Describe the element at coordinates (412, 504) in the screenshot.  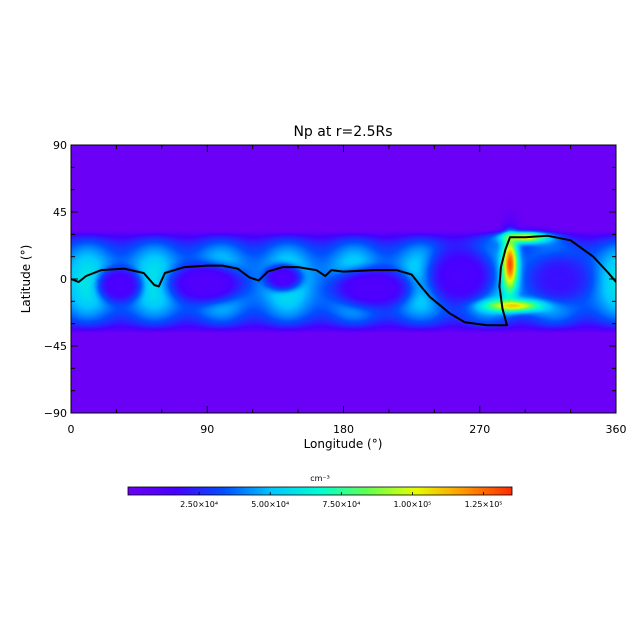
I see `colorbar-tick-label: 1.00×10⁵` at that location.